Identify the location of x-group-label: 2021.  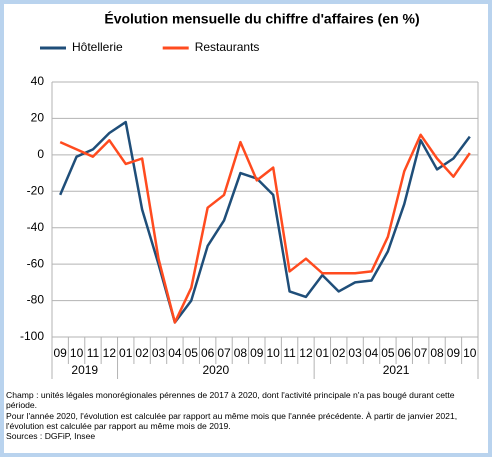
(396, 370).